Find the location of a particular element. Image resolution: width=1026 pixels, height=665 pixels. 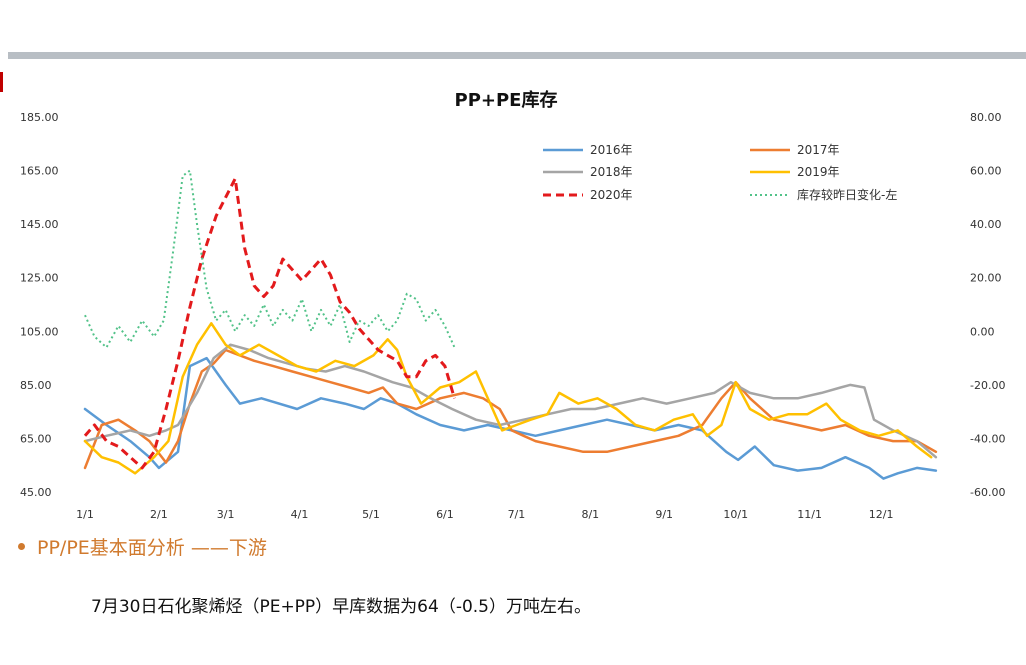

x-tick-label: 8/1 is located at coordinates (590, 514).